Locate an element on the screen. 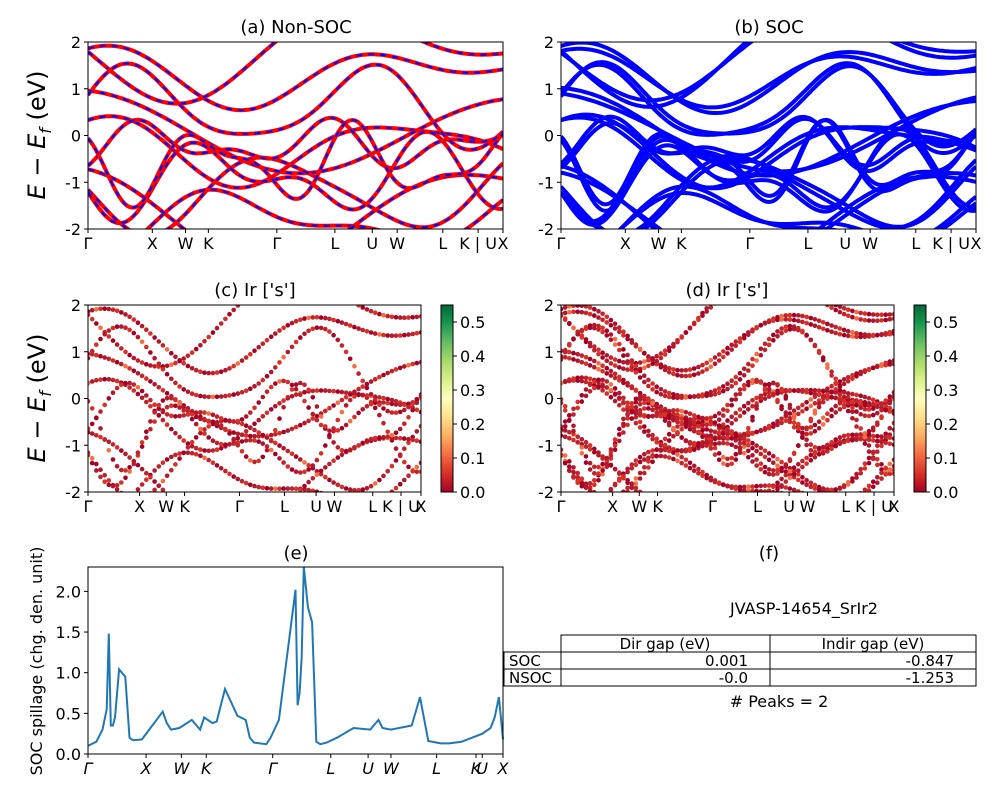 Image resolution: width=1000 pixels, height=800 pixels. y-tick-label: -1 is located at coordinates (73, 445).